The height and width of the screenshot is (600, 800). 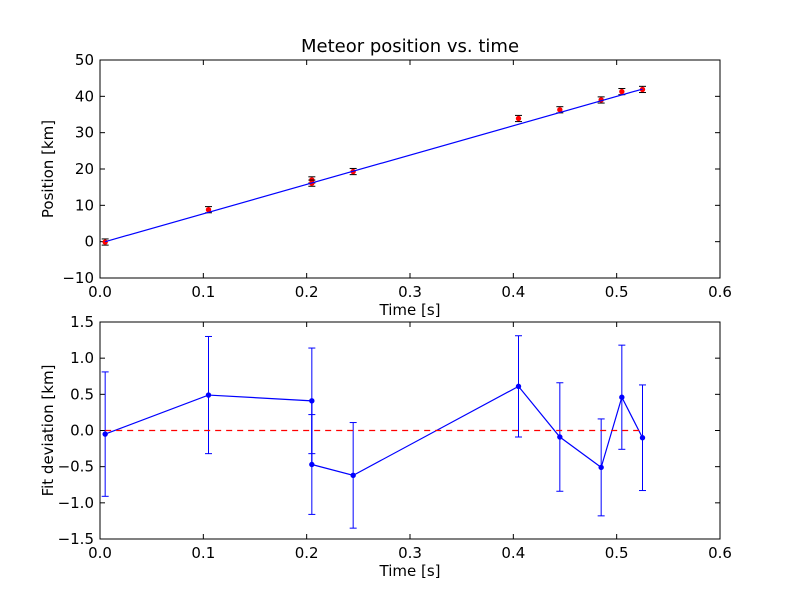 I want to click on y-tick-label: 1.0, so click(x=82, y=358).